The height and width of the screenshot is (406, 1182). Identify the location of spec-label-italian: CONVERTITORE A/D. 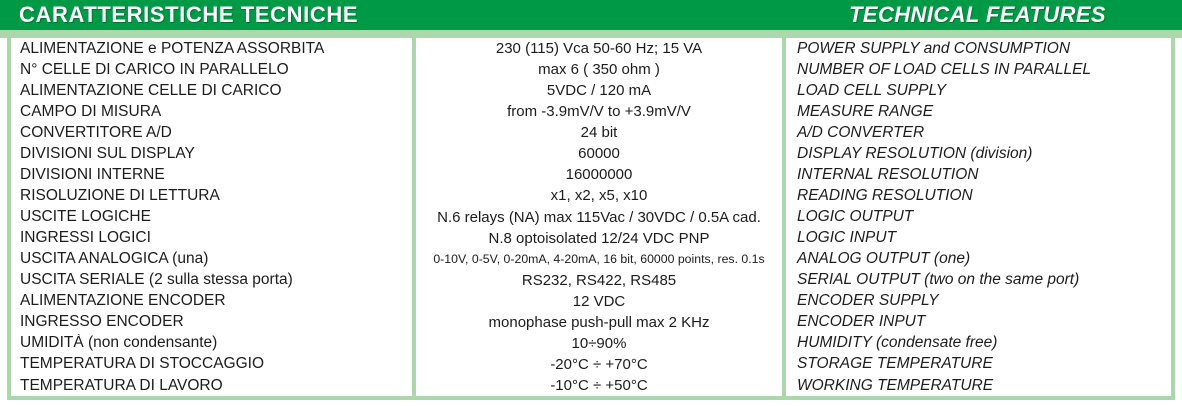
(96, 132).